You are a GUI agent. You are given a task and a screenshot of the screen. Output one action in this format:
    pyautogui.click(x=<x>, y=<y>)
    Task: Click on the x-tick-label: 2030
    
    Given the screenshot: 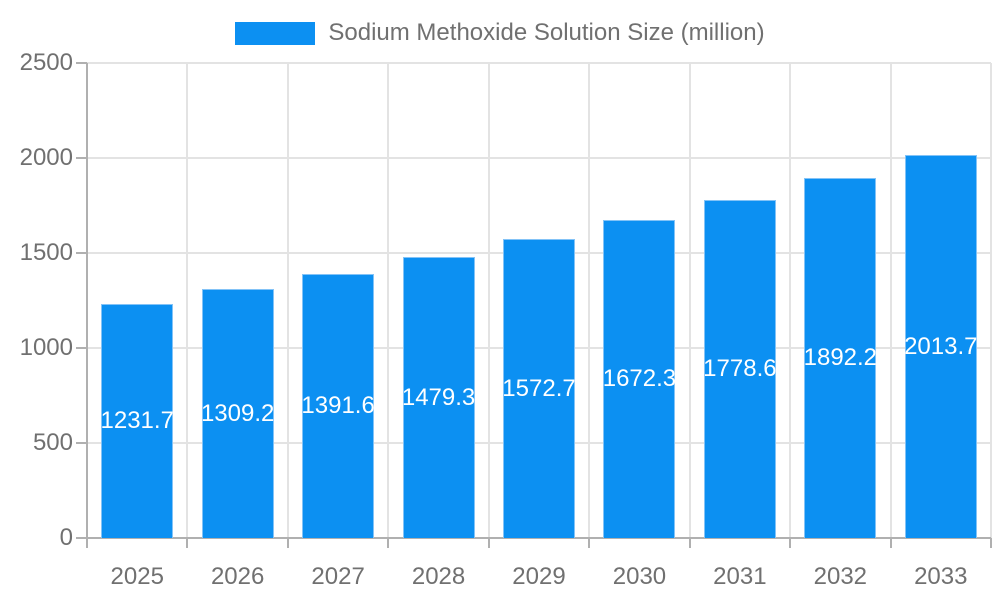 What is the action you would take?
    pyautogui.click(x=639, y=576)
    